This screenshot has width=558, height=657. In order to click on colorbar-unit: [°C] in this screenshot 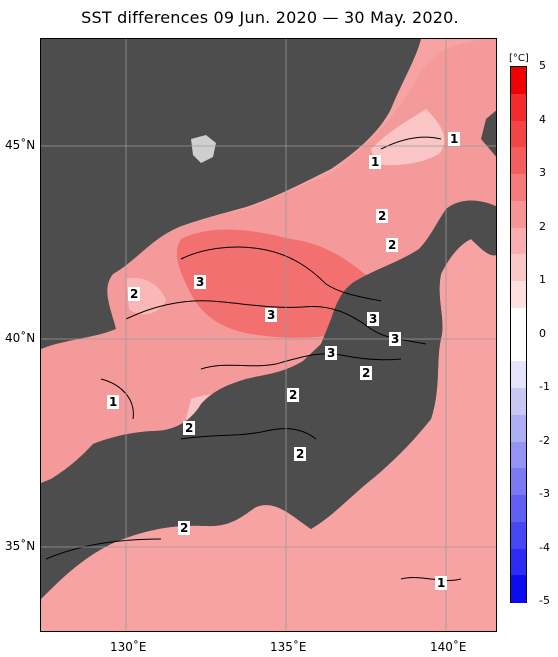, I will do `click(519, 58)`.